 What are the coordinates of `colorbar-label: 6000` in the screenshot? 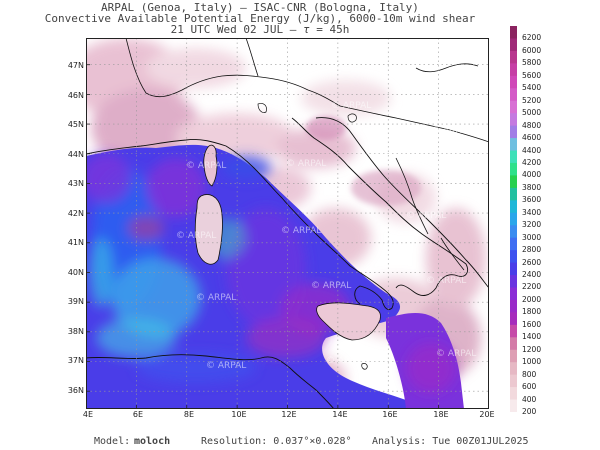 It's located at (532, 50).